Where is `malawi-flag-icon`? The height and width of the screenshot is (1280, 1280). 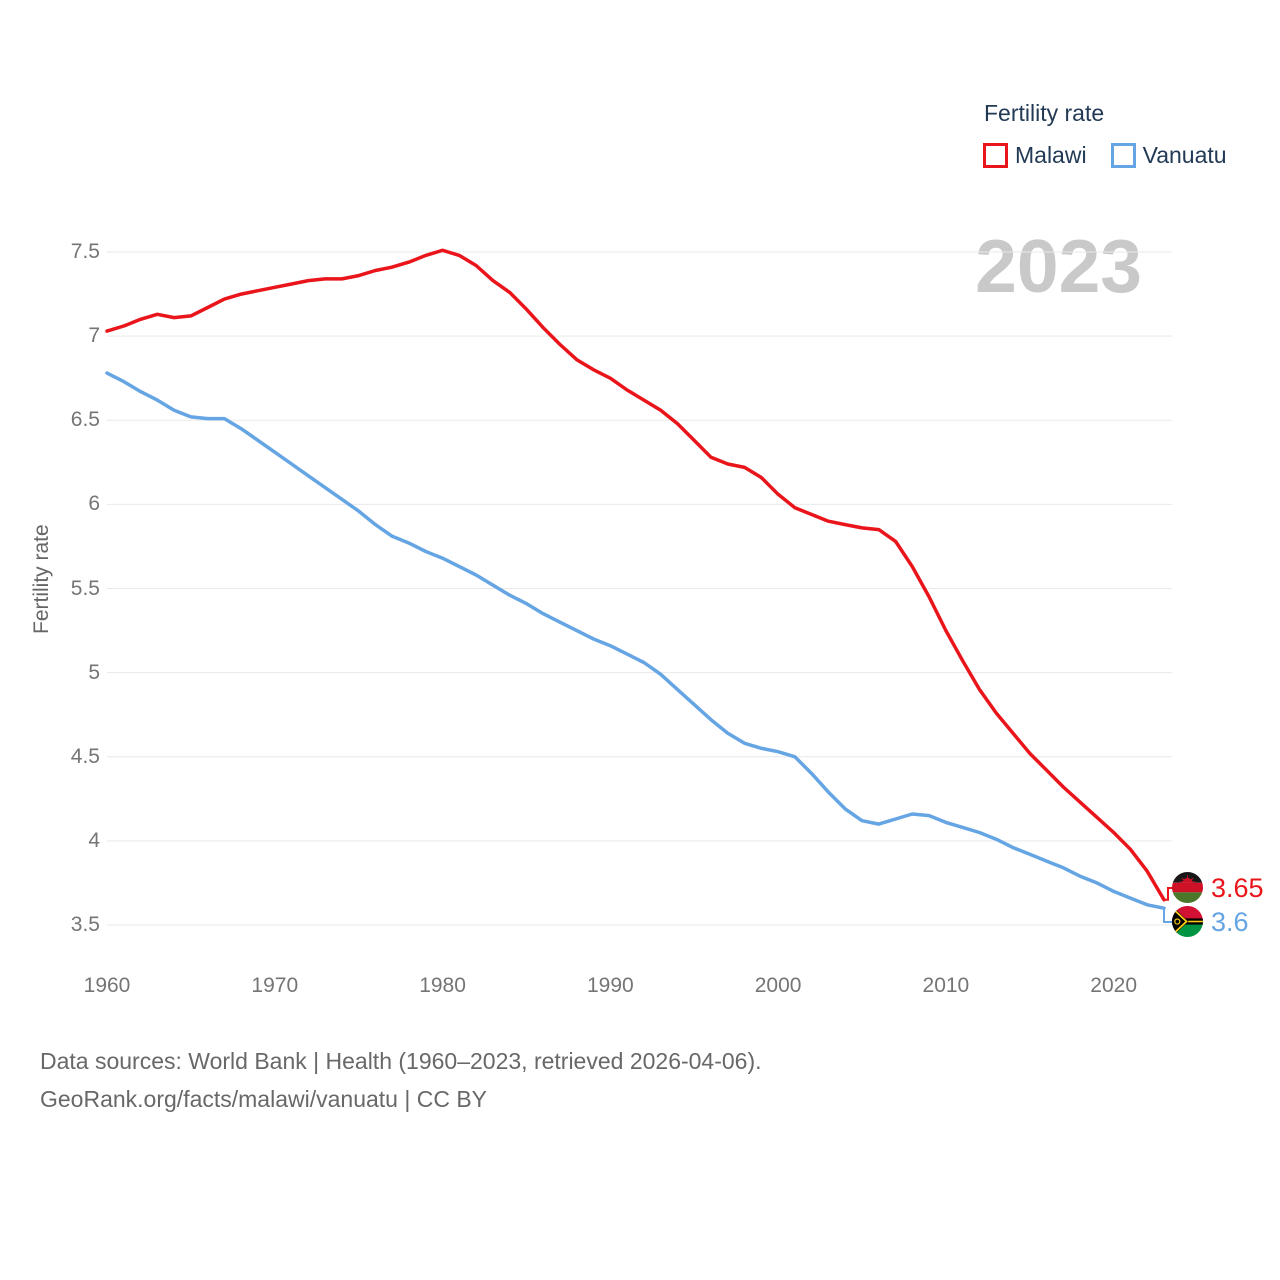
malawi-flag-icon is located at coordinates (1187, 887).